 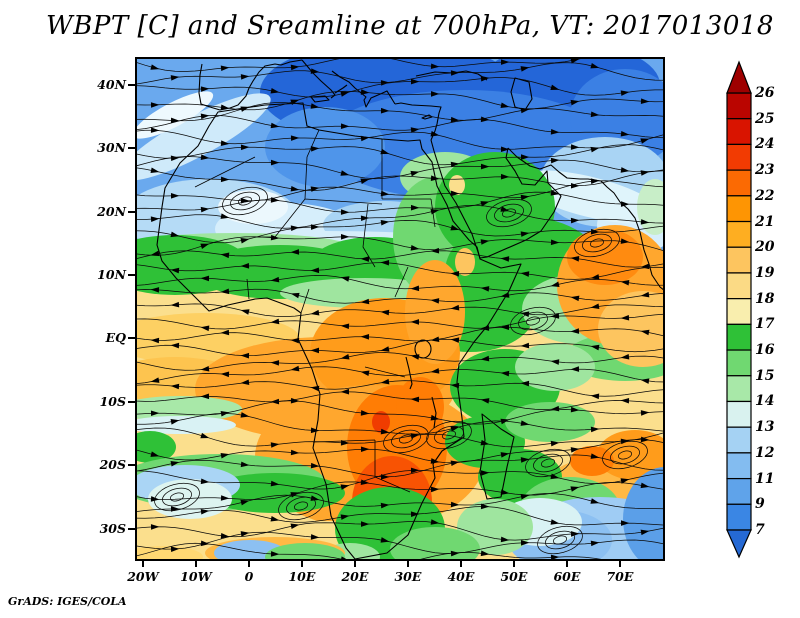 What do you see at coordinates (765, 427) in the screenshot?
I see `colorbar-tick-label: 13` at bounding box center [765, 427].